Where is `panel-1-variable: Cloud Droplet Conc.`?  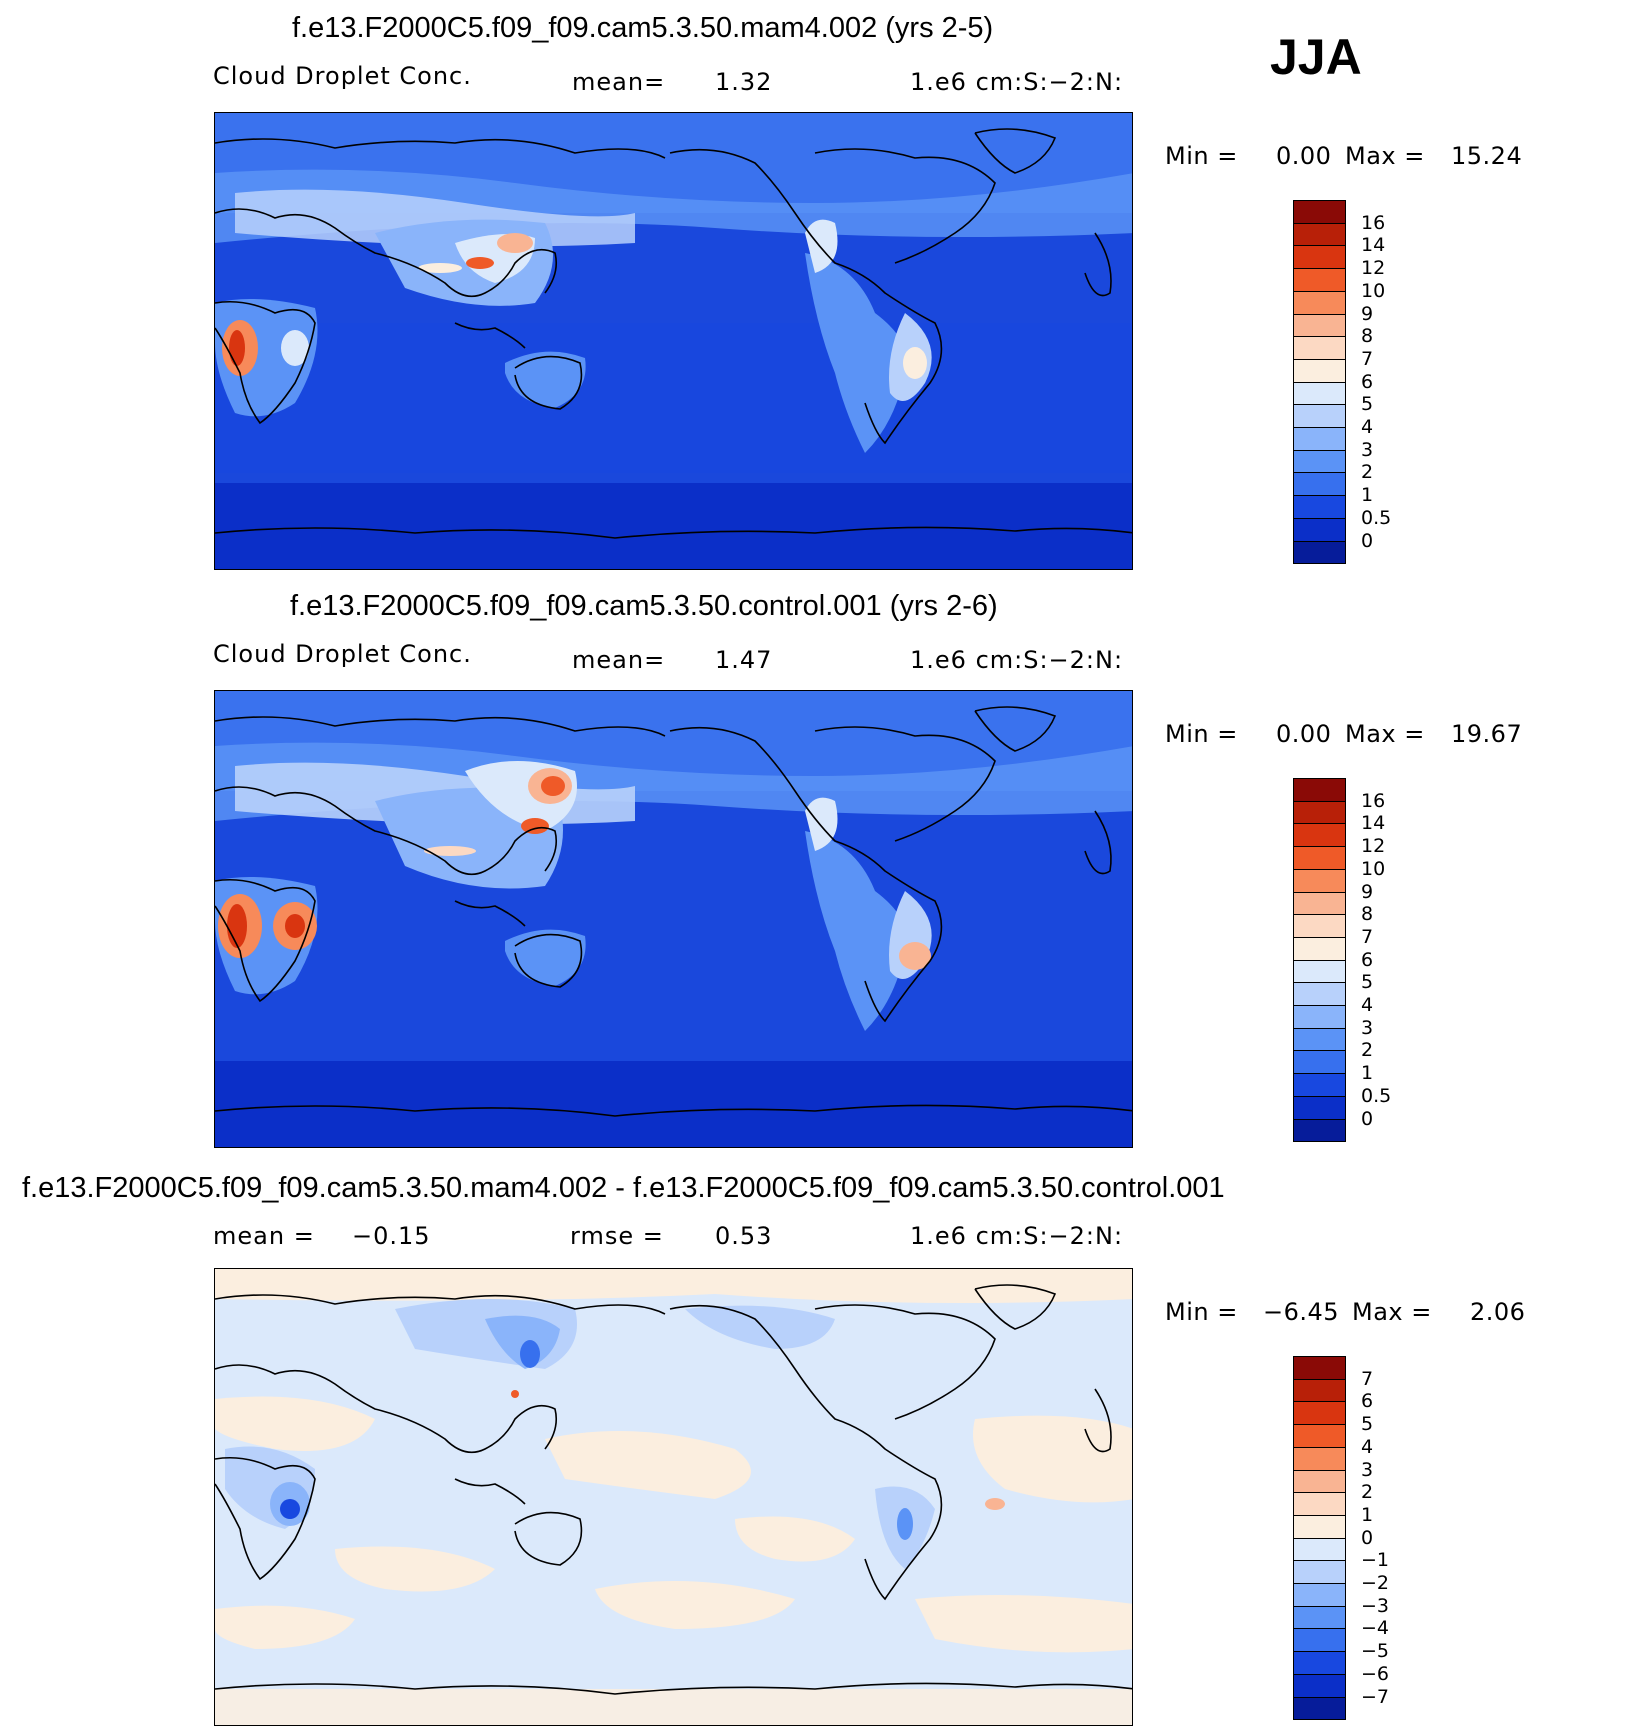 panel-1-variable: Cloud Droplet Conc. is located at coordinates (342, 76).